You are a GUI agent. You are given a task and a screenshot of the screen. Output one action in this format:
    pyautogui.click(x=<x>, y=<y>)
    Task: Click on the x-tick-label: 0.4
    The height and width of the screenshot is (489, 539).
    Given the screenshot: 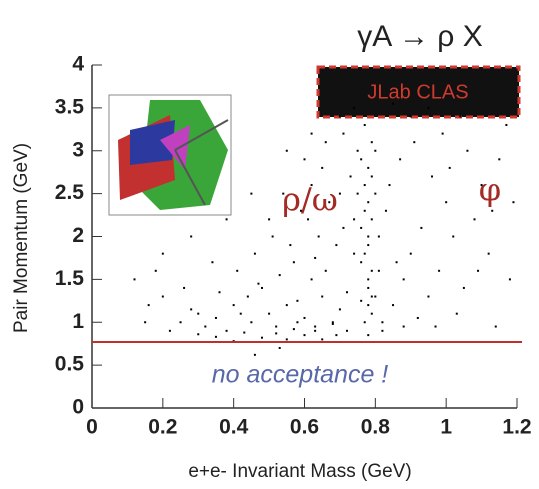 What is the action you would take?
    pyautogui.click(x=234, y=427)
    